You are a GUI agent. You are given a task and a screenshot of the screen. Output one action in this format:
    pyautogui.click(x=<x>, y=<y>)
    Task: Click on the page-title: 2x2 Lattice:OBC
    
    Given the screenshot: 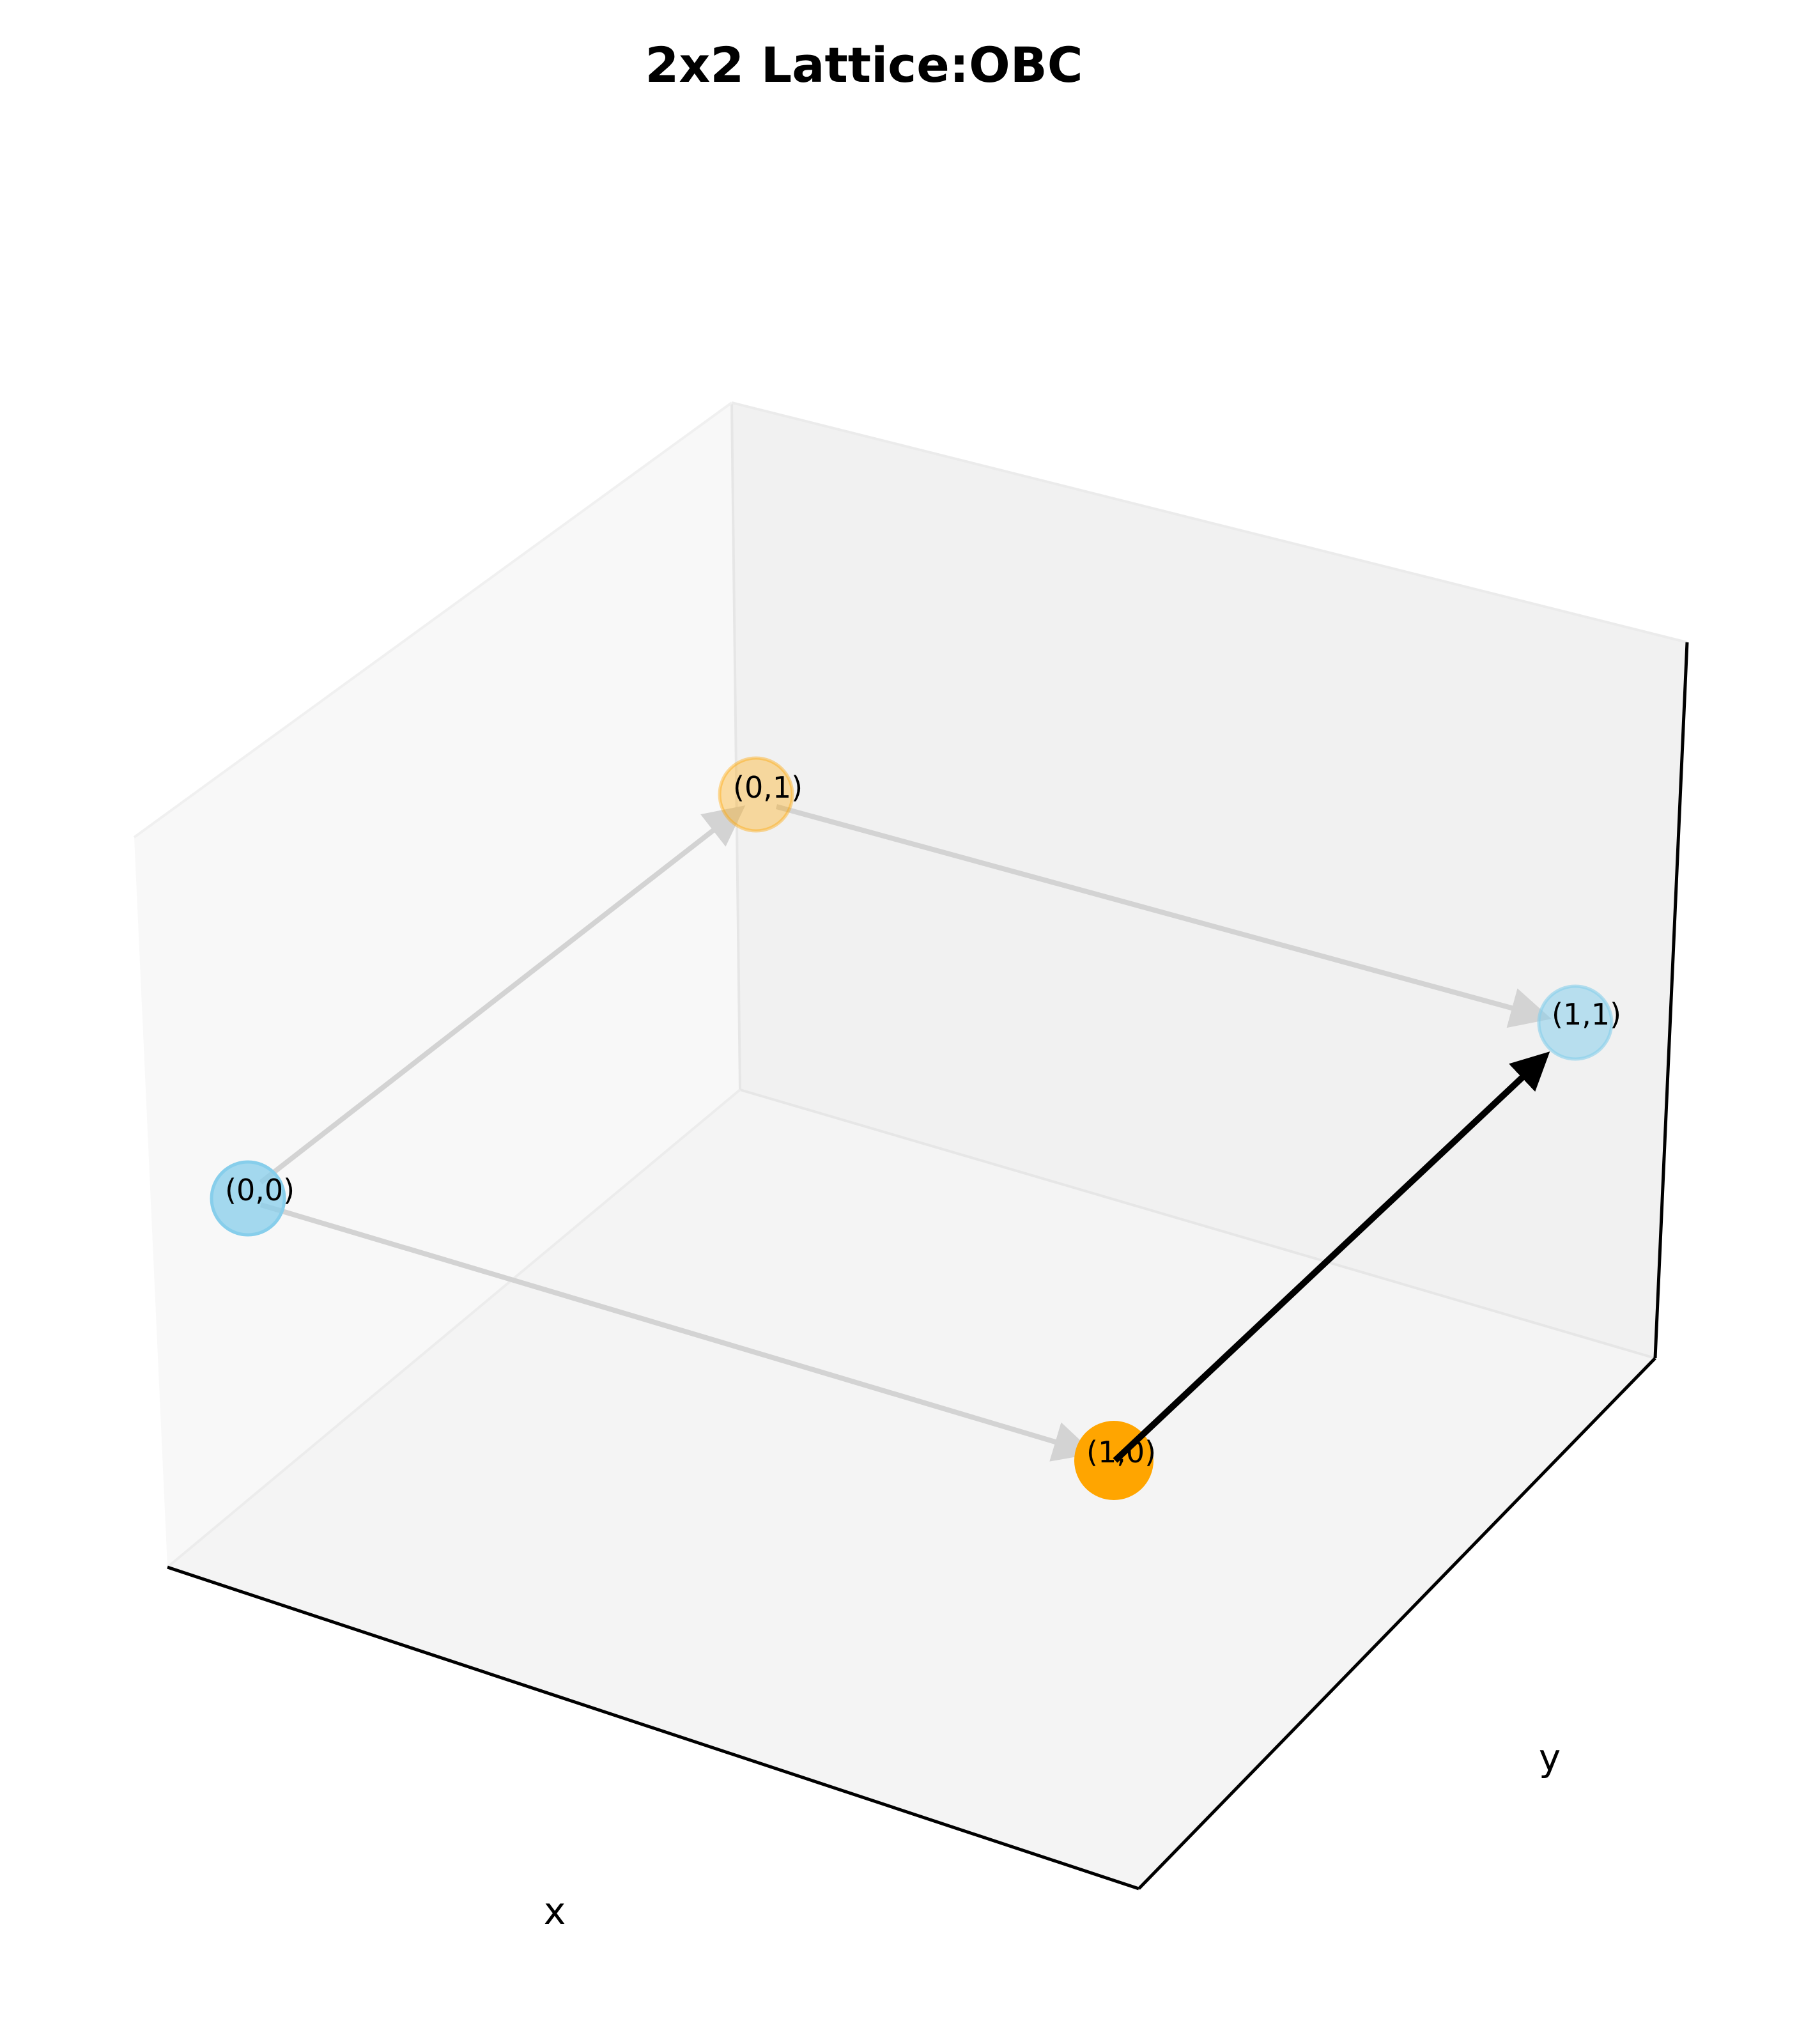 What is the action you would take?
    pyautogui.click(x=864, y=64)
    